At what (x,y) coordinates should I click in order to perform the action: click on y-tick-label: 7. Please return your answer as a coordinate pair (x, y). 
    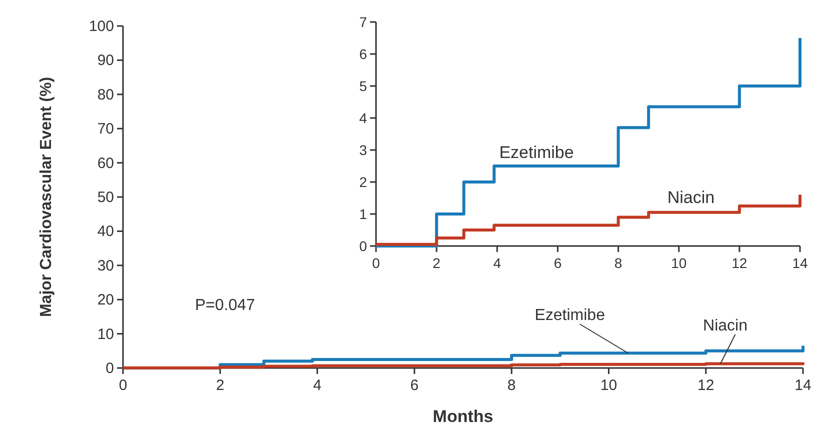
    Looking at the image, I should click on (363, 22).